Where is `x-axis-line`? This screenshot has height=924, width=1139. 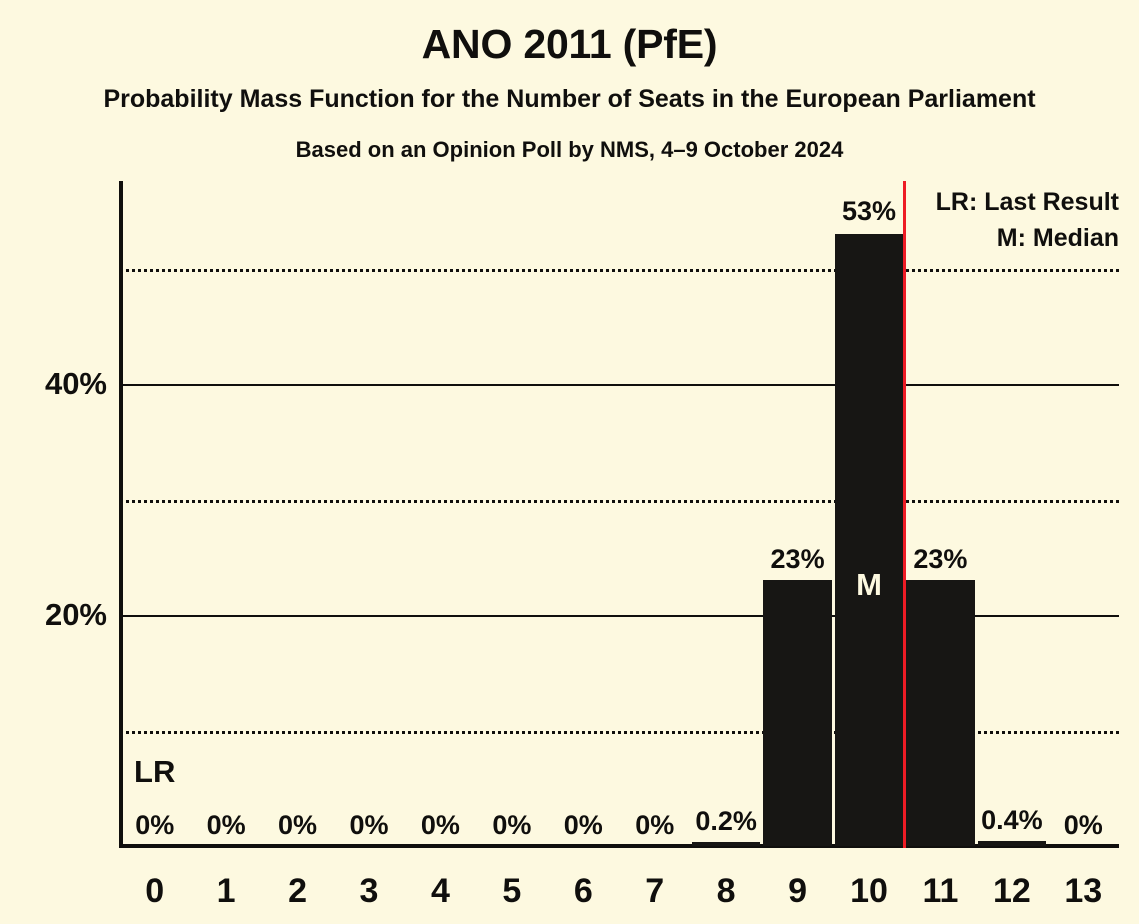
x-axis-line is located at coordinates (619, 846).